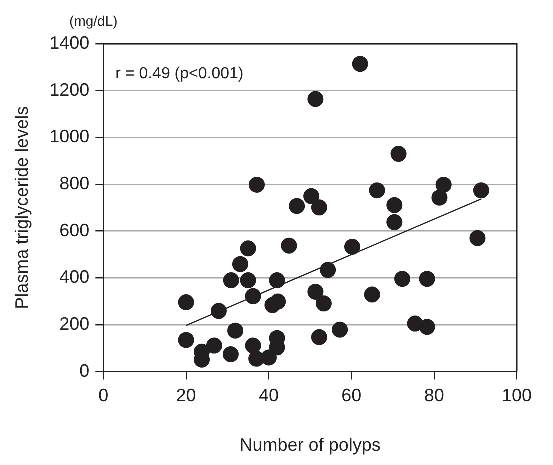 This screenshot has height=465, width=553. Describe the element at coordinates (70, 42) in the screenshot. I see `y-tick-label: 1400` at that location.